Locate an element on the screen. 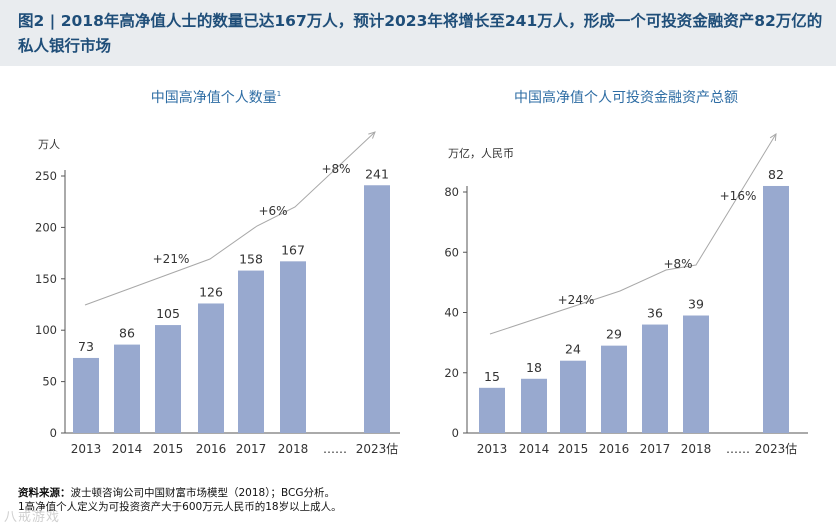  y-tick-label: 100 is located at coordinates (46, 330).